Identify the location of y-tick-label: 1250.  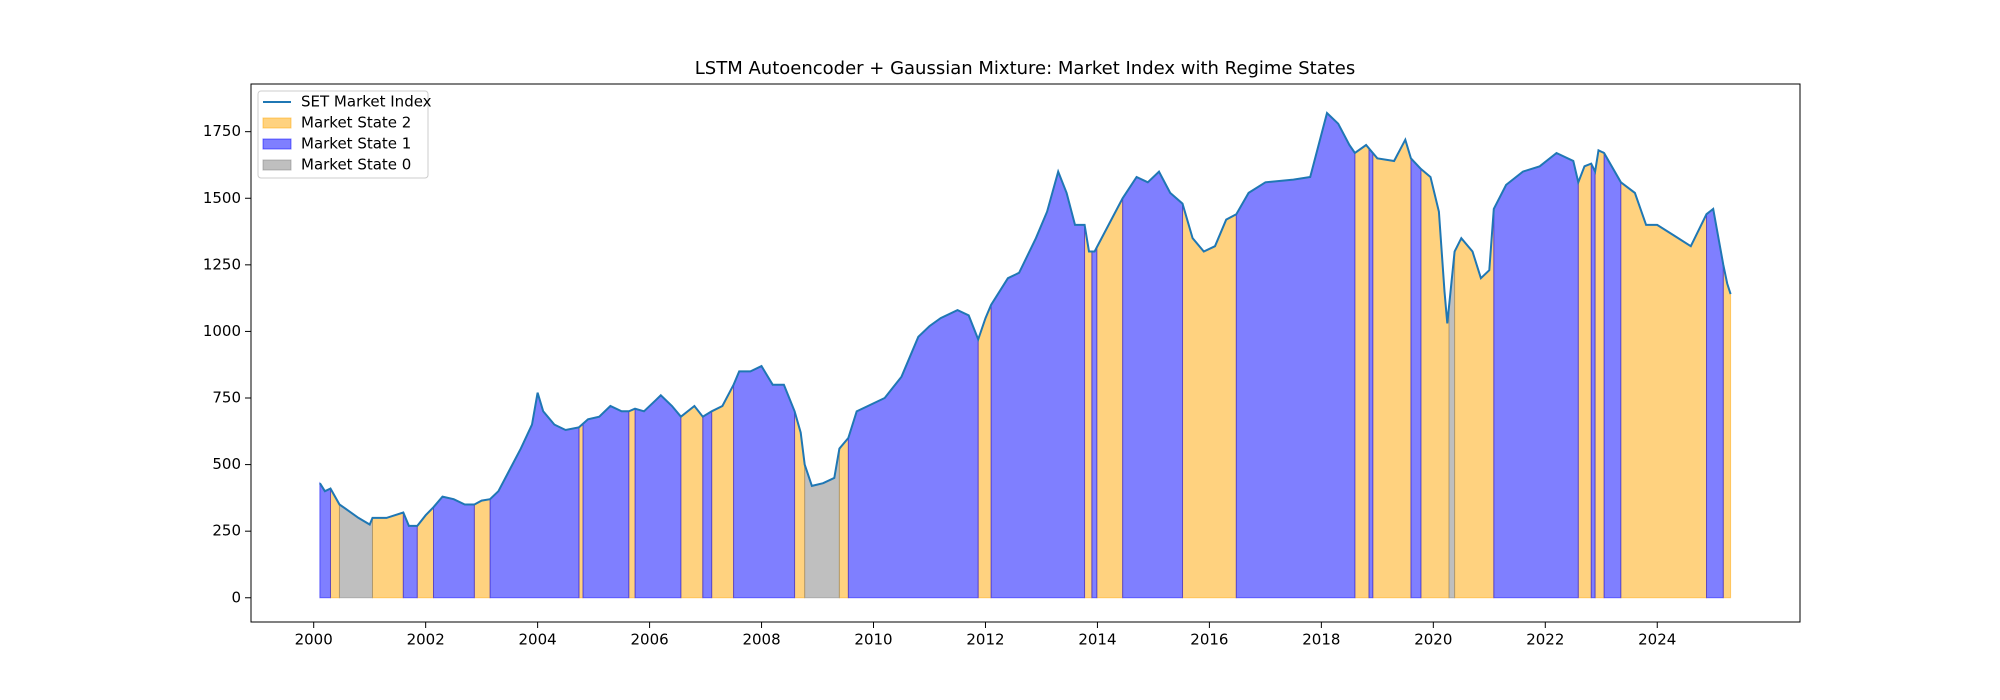
(222, 264).